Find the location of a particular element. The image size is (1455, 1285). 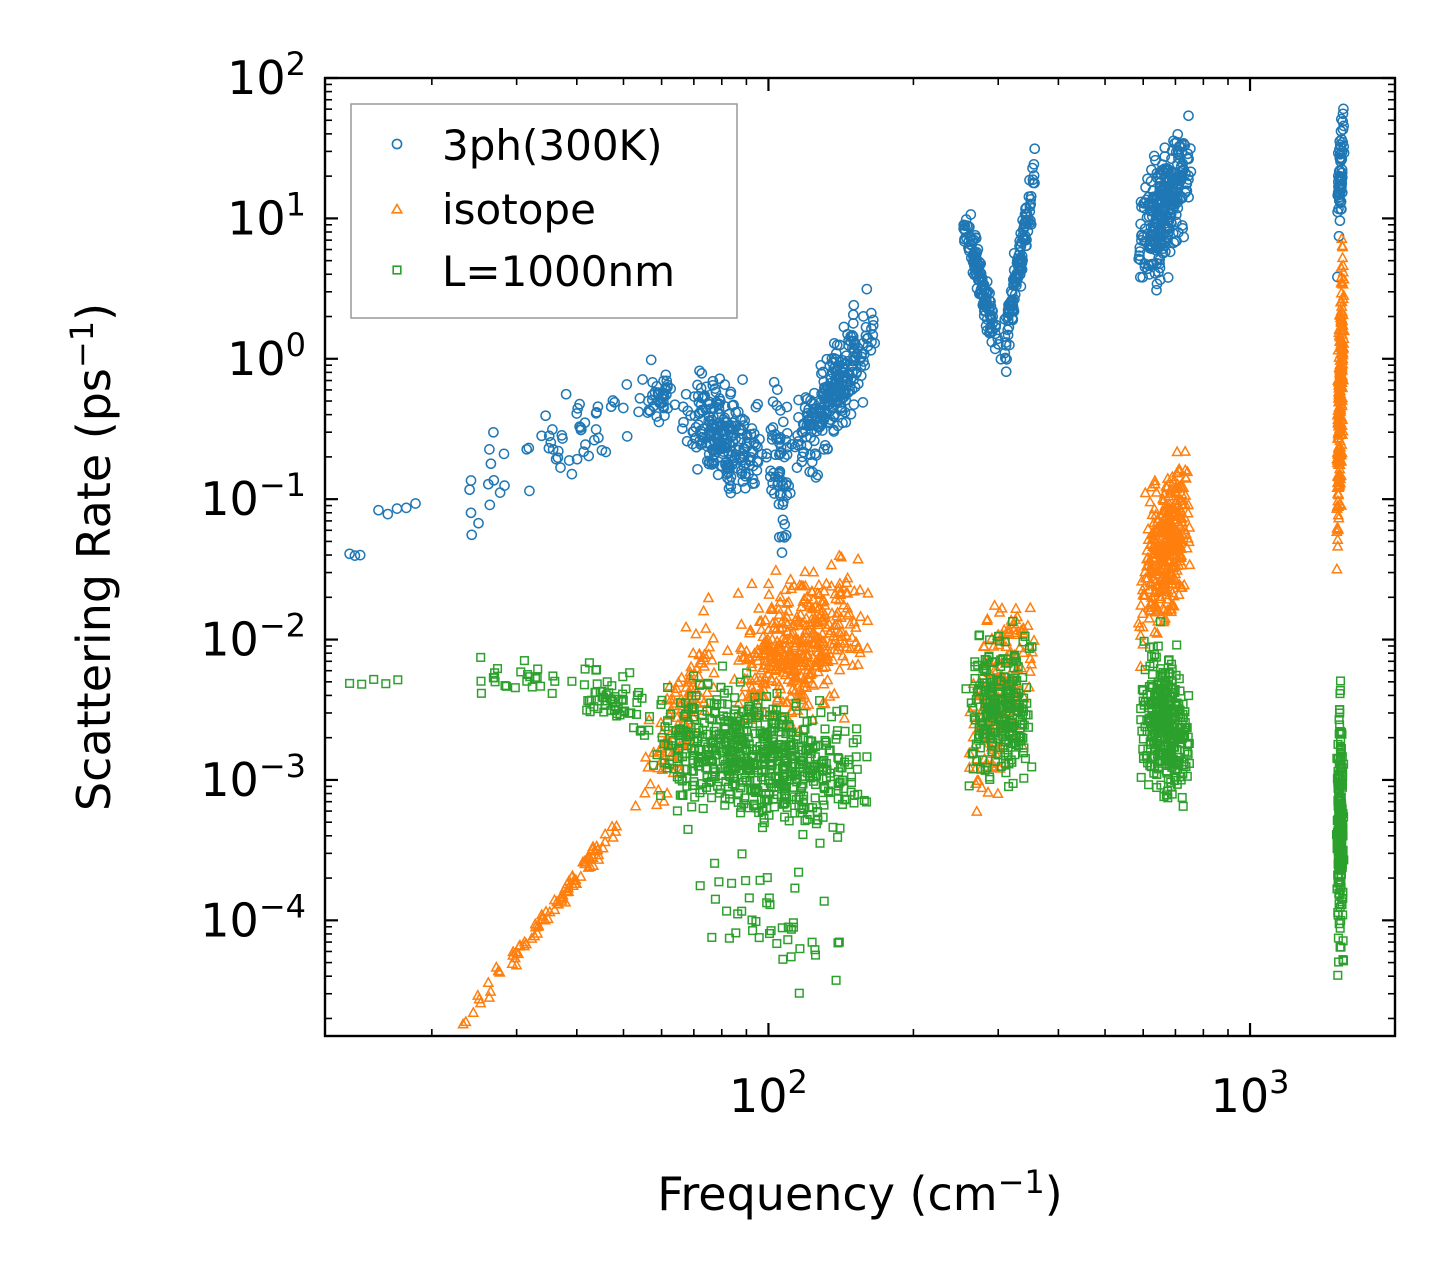

legend: 3ph(300K) isotope L=1000nm is located at coordinates (544, 211).